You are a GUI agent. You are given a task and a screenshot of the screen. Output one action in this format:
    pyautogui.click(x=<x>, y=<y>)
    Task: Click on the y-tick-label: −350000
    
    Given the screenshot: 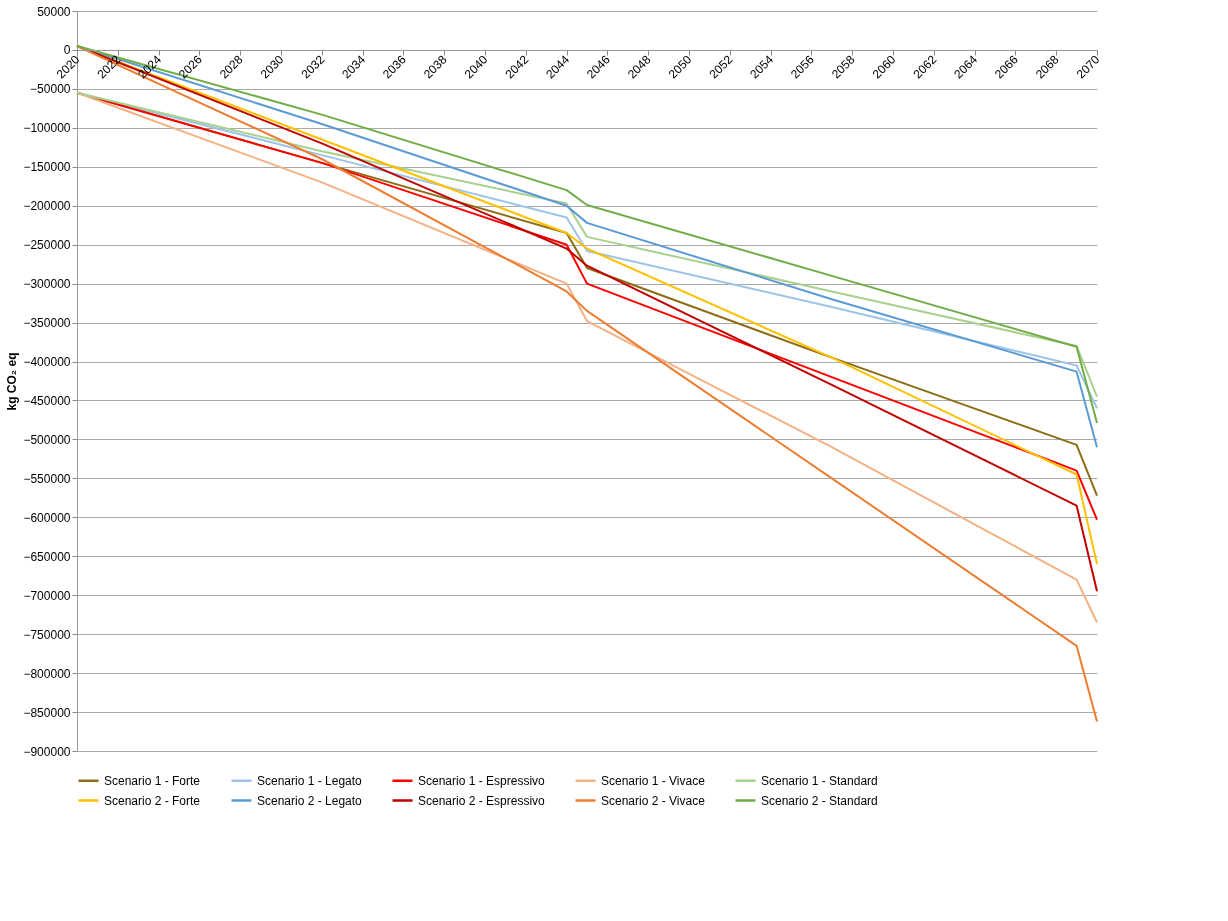 What is the action you would take?
    pyautogui.click(x=47, y=323)
    